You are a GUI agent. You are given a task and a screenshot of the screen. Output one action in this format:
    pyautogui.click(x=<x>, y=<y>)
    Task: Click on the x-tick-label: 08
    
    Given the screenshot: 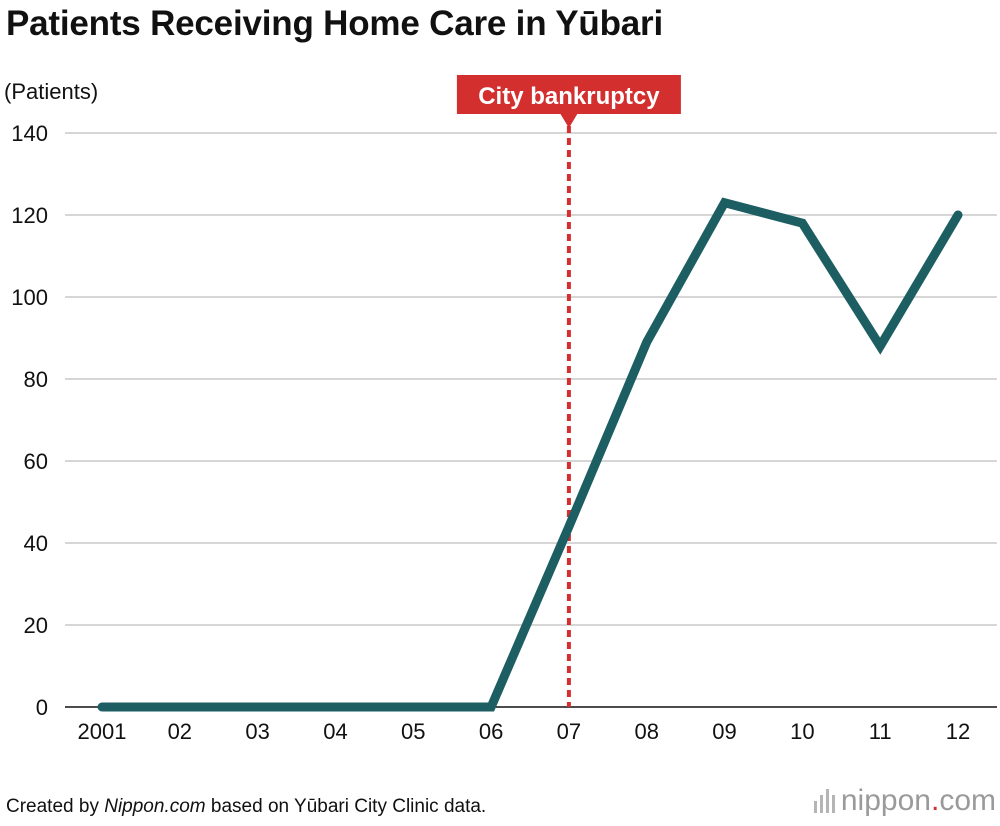 What is the action you would take?
    pyautogui.click(x=646, y=731)
    